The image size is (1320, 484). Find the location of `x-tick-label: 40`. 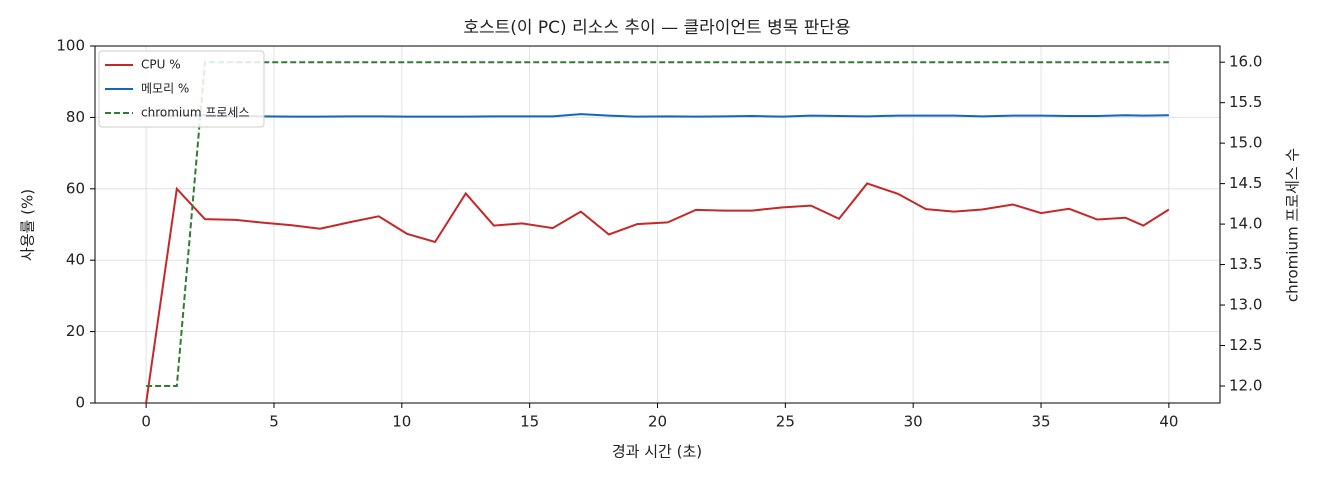

x-tick-label: 40 is located at coordinates (1168, 422).